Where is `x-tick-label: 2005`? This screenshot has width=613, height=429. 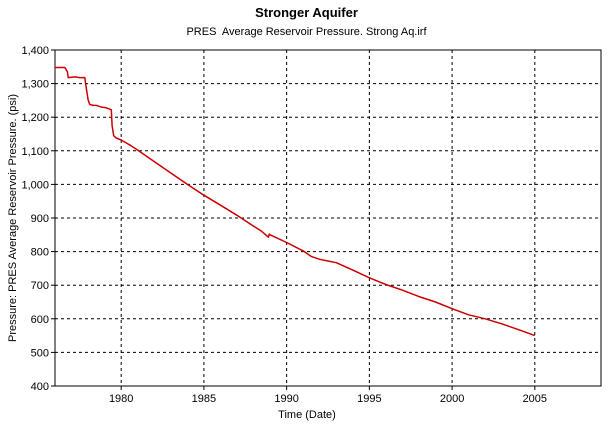
x-tick-label: 2005 is located at coordinates (535, 399).